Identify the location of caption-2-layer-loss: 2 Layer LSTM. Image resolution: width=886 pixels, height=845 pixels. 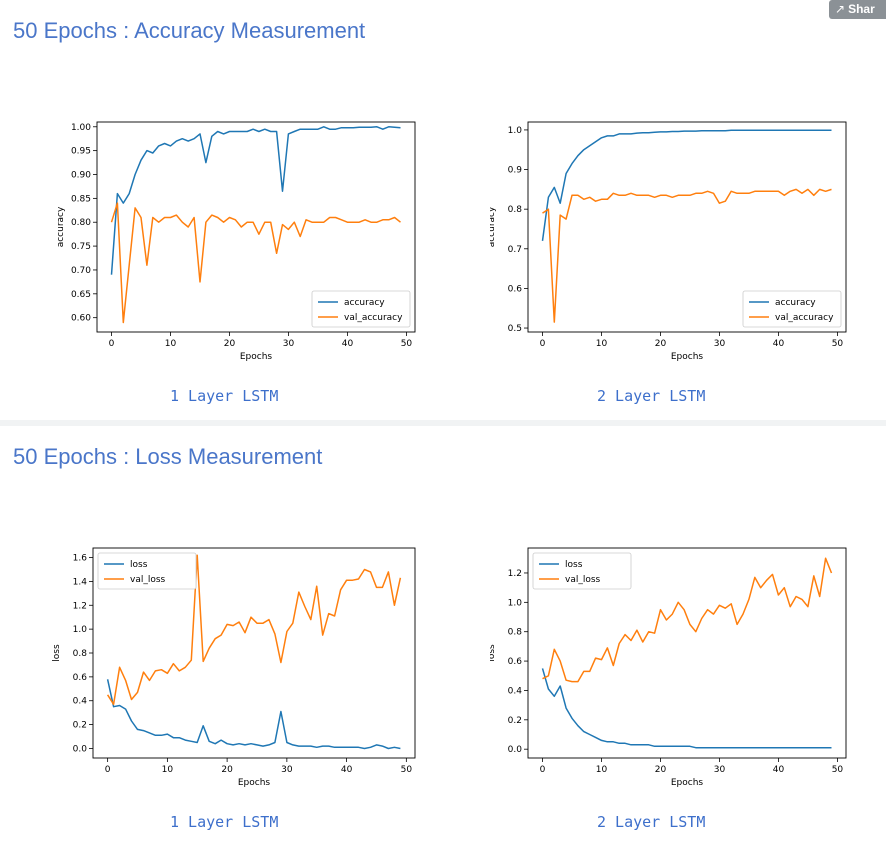
(651, 822).